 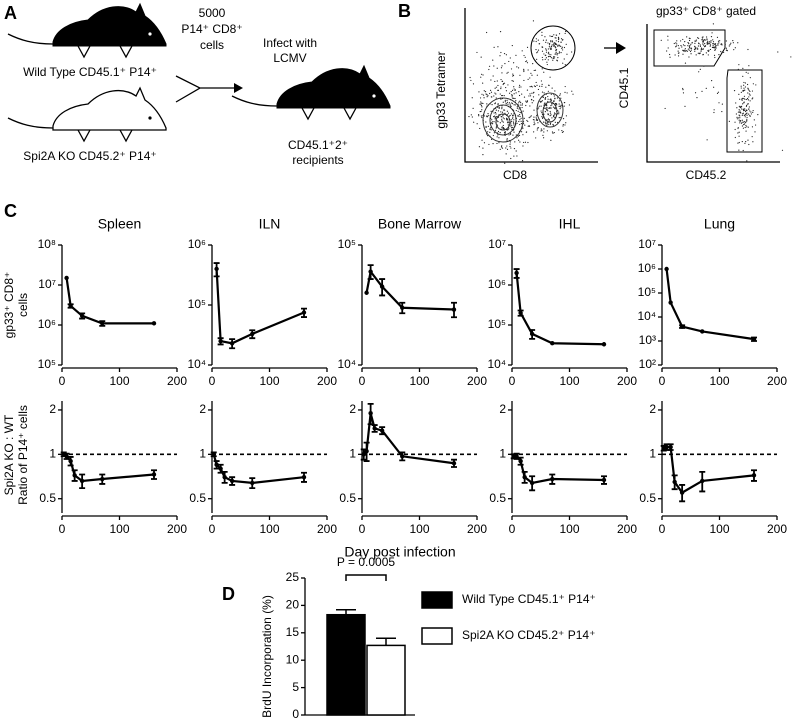 What do you see at coordinates (212, 529) in the screenshot?
I see `x-tick-label: 0` at bounding box center [212, 529].